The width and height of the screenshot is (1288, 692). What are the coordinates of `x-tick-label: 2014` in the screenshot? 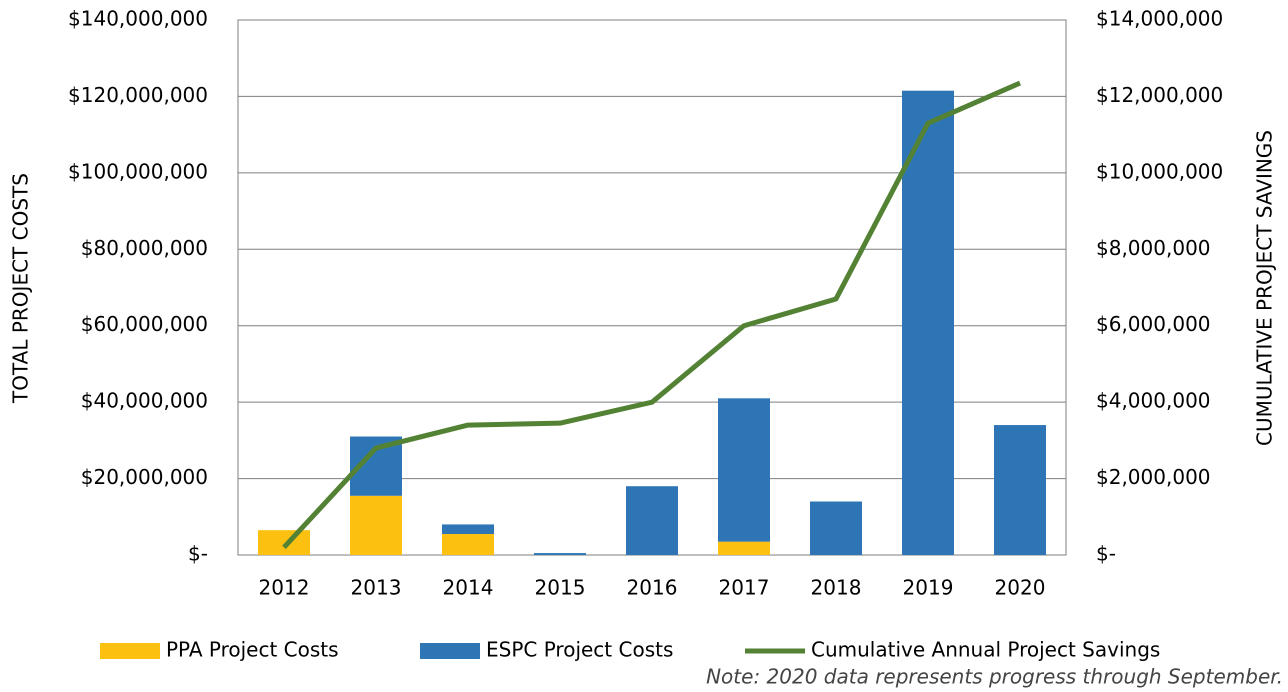 It's located at (468, 588).